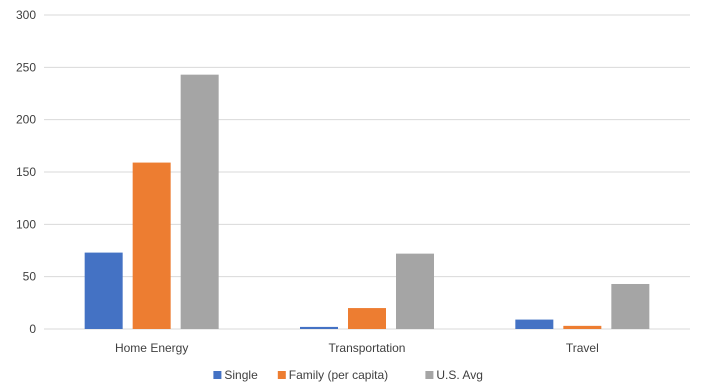 Image resolution: width=704 pixels, height=383 pixels. I want to click on bar-family-per-capita-travel, so click(582, 327).